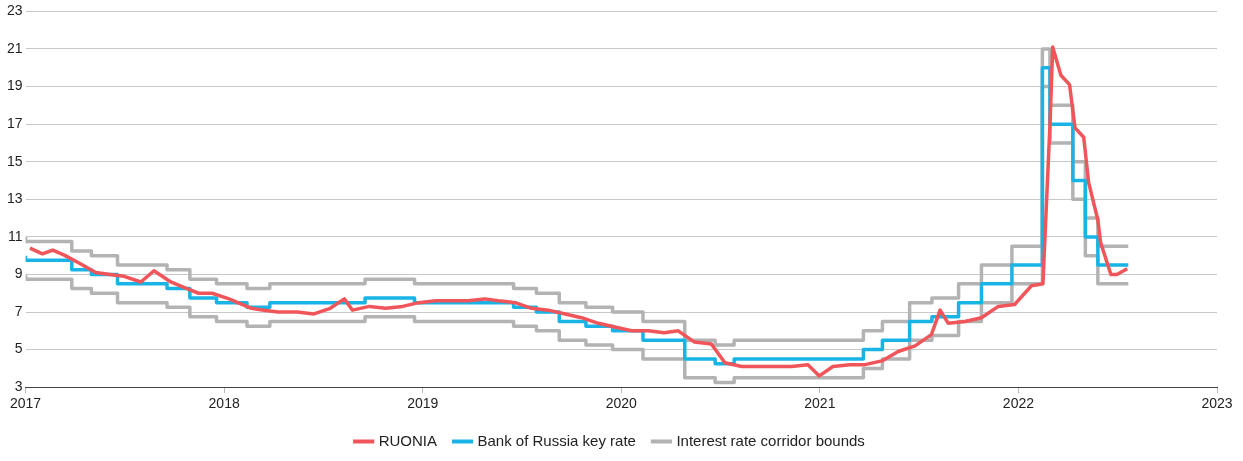 The width and height of the screenshot is (1243, 461). Describe the element at coordinates (621, 403) in the screenshot. I see `x-tick-label: 2020` at that location.